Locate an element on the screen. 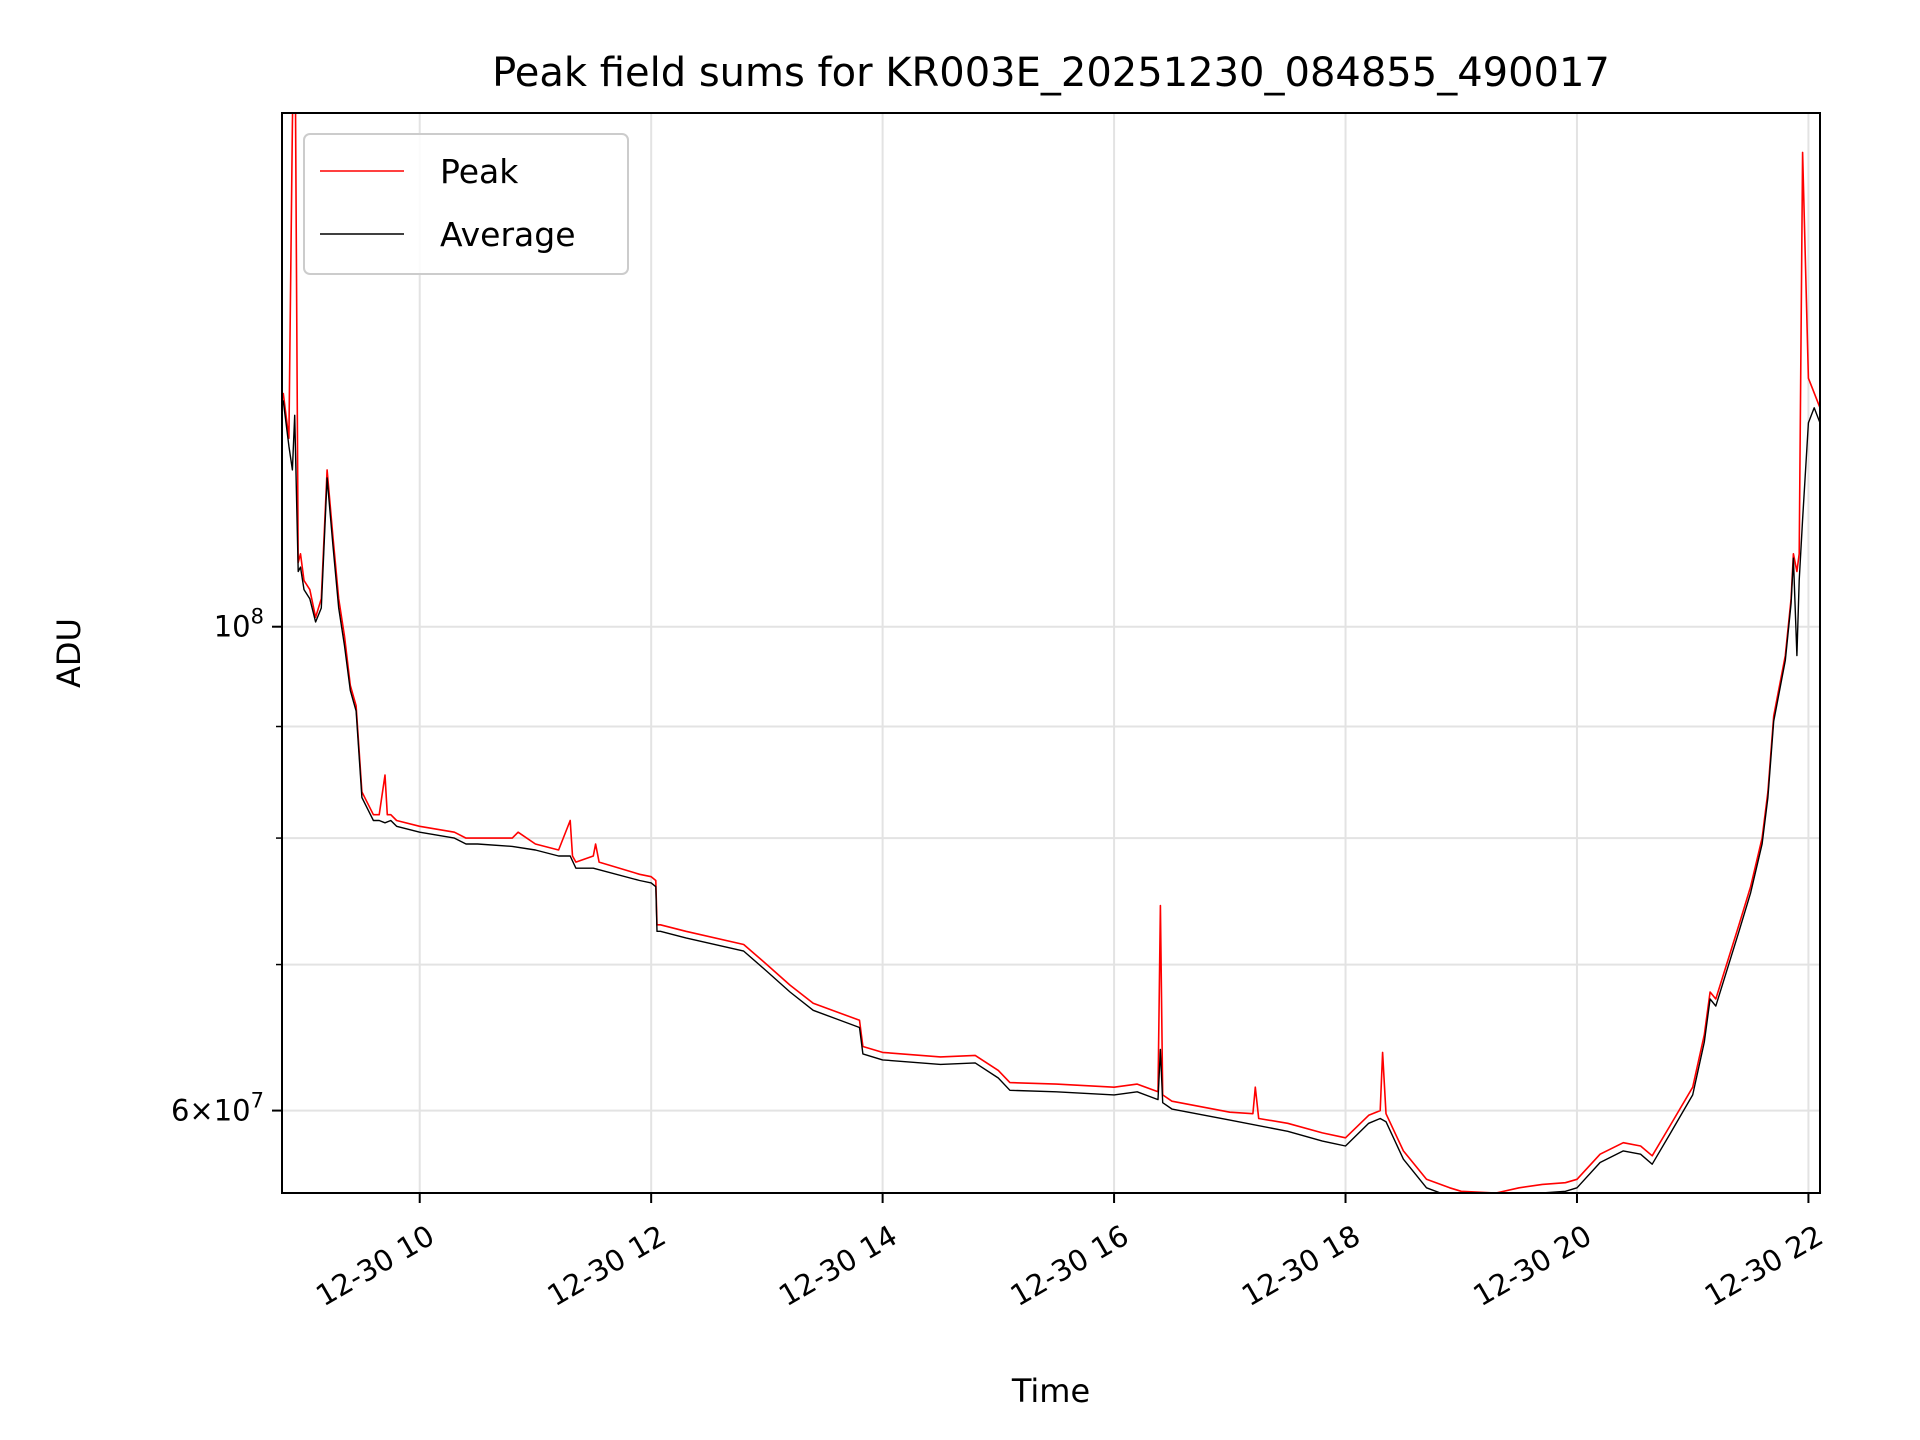  legend-box is located at coordinates (466, 204).